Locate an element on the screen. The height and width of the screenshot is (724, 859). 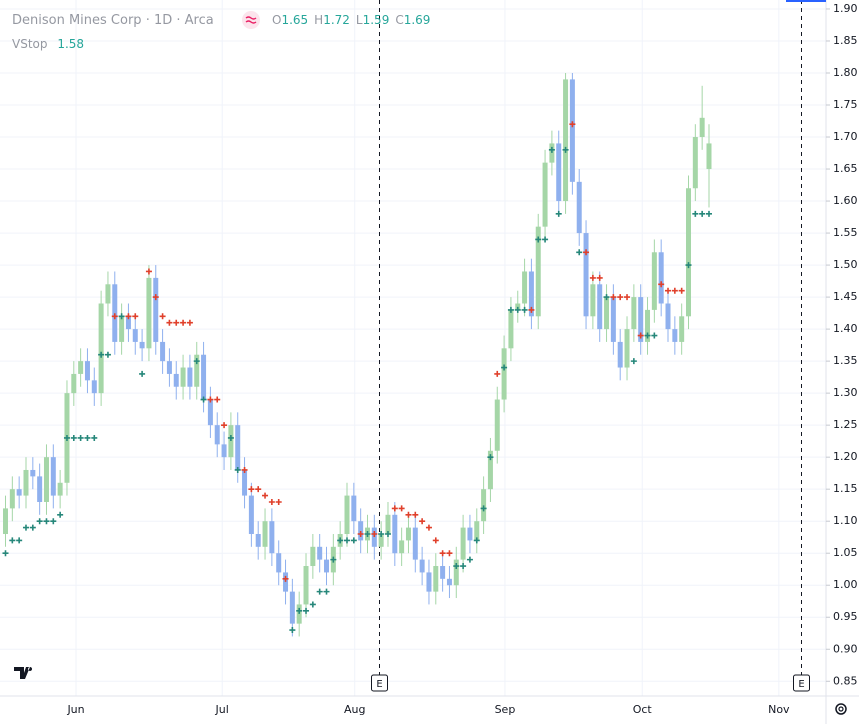
y-tick-label: 1.15 is located at coordinates (845, 488).